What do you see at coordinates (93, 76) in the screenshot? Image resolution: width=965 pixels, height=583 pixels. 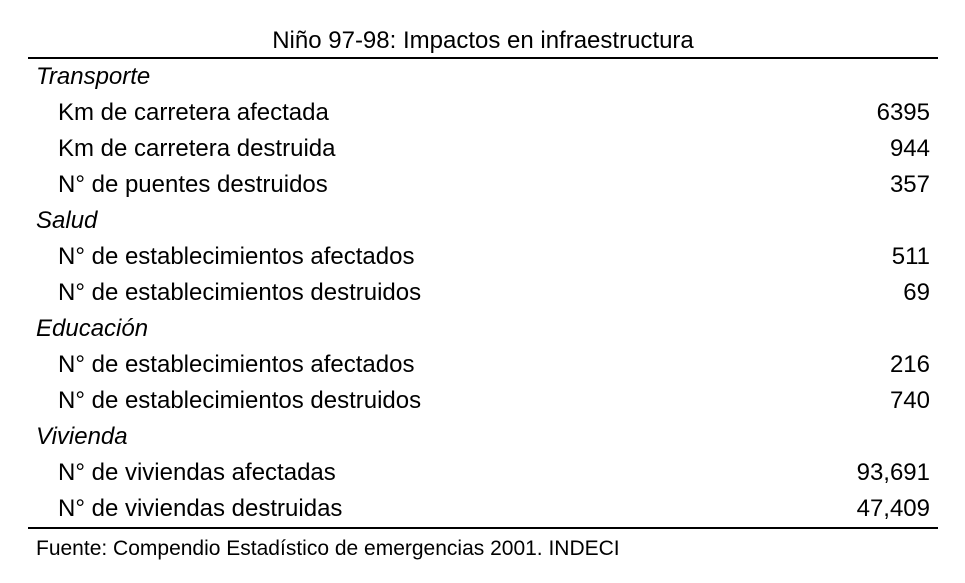 I see `category-row-transporte: Transporte` at bounding box center [93, 76].